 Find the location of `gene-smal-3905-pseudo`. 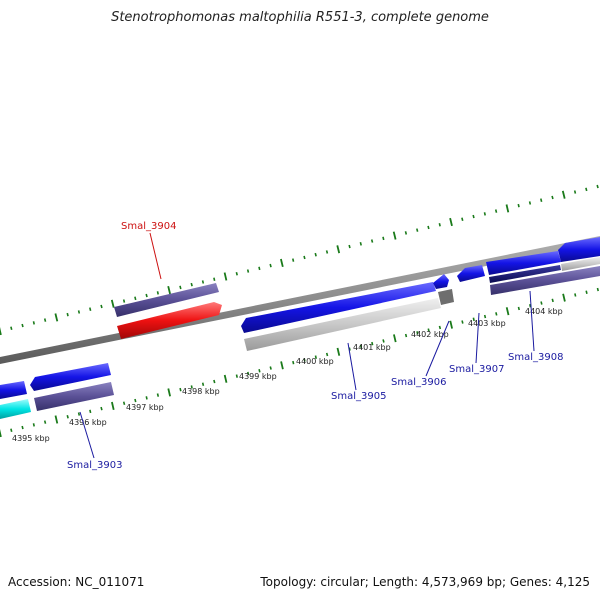

gene-smal-3905-pseudo is located at coordinates (342, 324).